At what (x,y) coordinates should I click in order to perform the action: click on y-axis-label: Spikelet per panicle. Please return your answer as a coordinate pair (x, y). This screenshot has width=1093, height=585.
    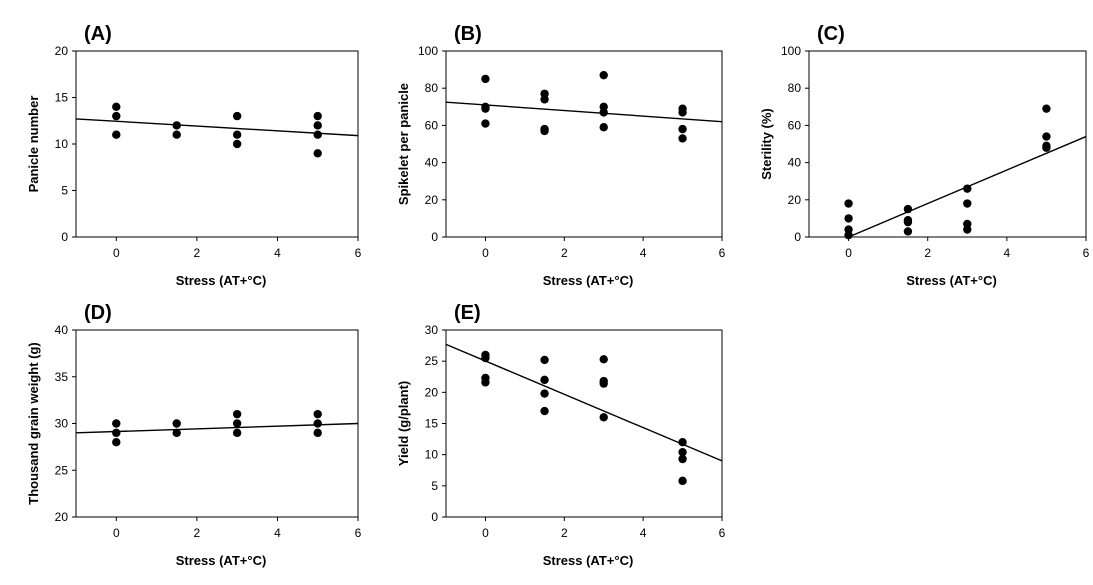
    Looking at the image, I should click on (403, 144).